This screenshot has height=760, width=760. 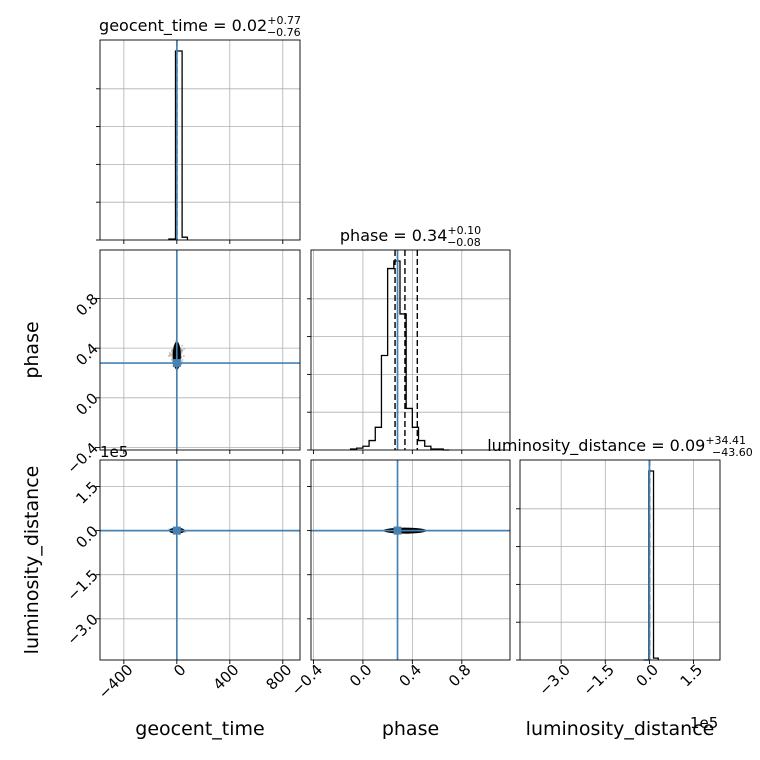 What do you see at coordinates (176, 530) in the screenshot?
I see `scatter-geocent_time-vs-luminosity_distance-truth-marker` at bounding box center [176, 530].